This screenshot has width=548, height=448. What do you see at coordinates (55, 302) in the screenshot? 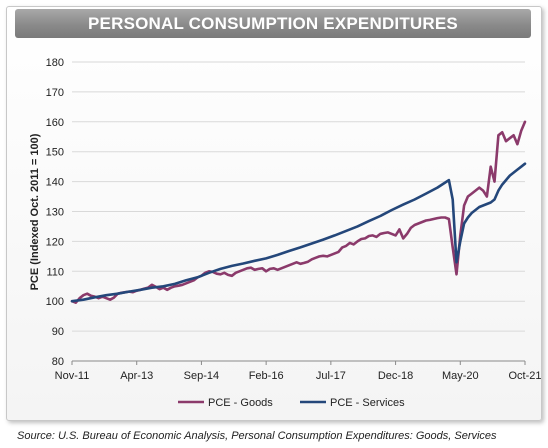
I see `y-tick-label: 100` at bounding box center [55, 302].